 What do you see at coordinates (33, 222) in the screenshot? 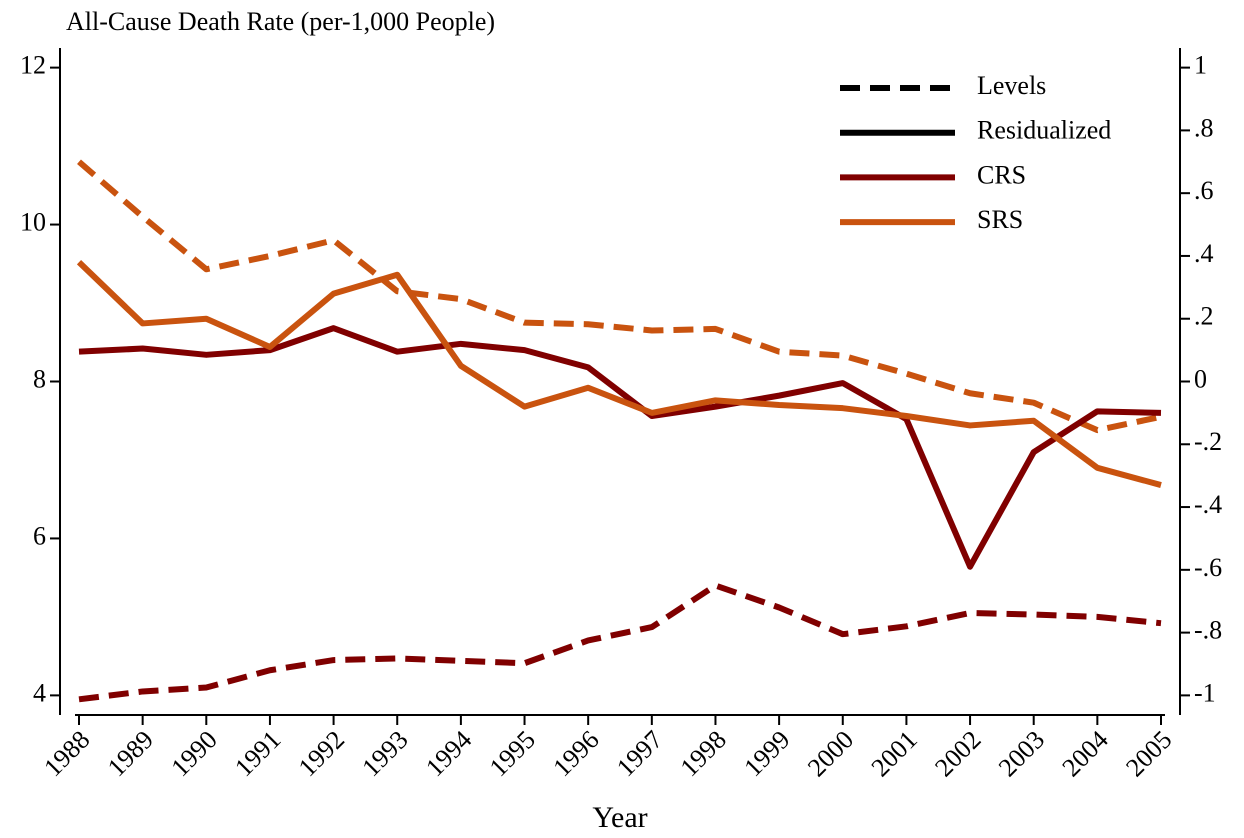
I see `y-tick-label: 10` at bounding box center [33, 222].